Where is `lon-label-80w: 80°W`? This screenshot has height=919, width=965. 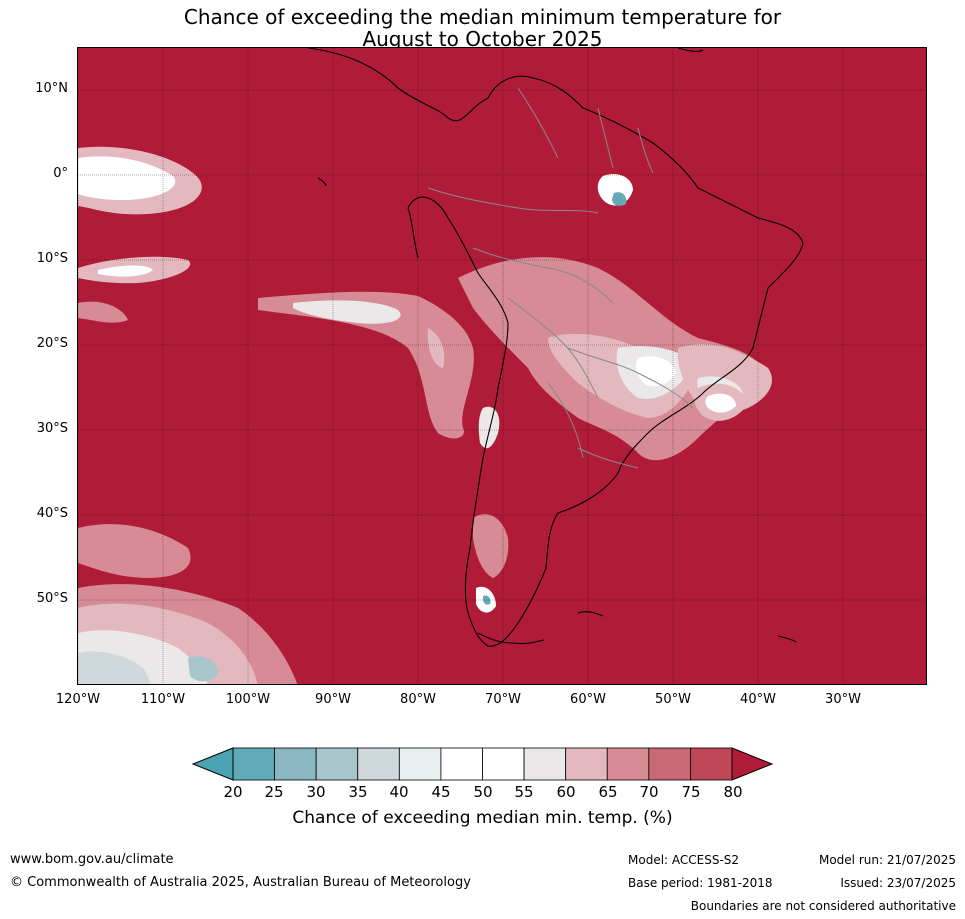 lon-label-80w: 80°W is located at coordinates (418, 699).